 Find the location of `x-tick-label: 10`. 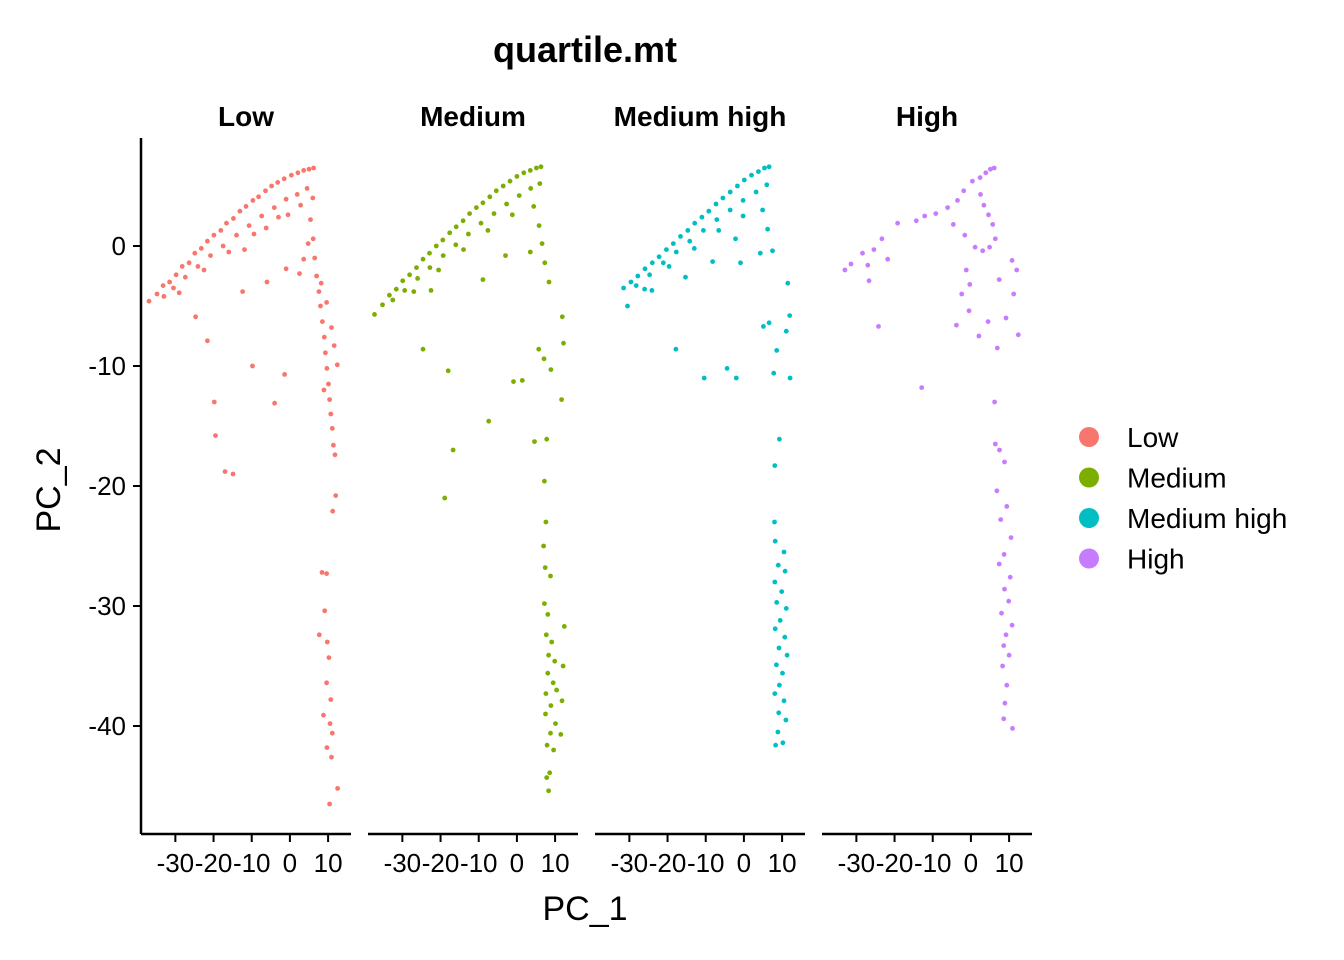

x-tick-label: 10 is located at coordinates (1009, 863).